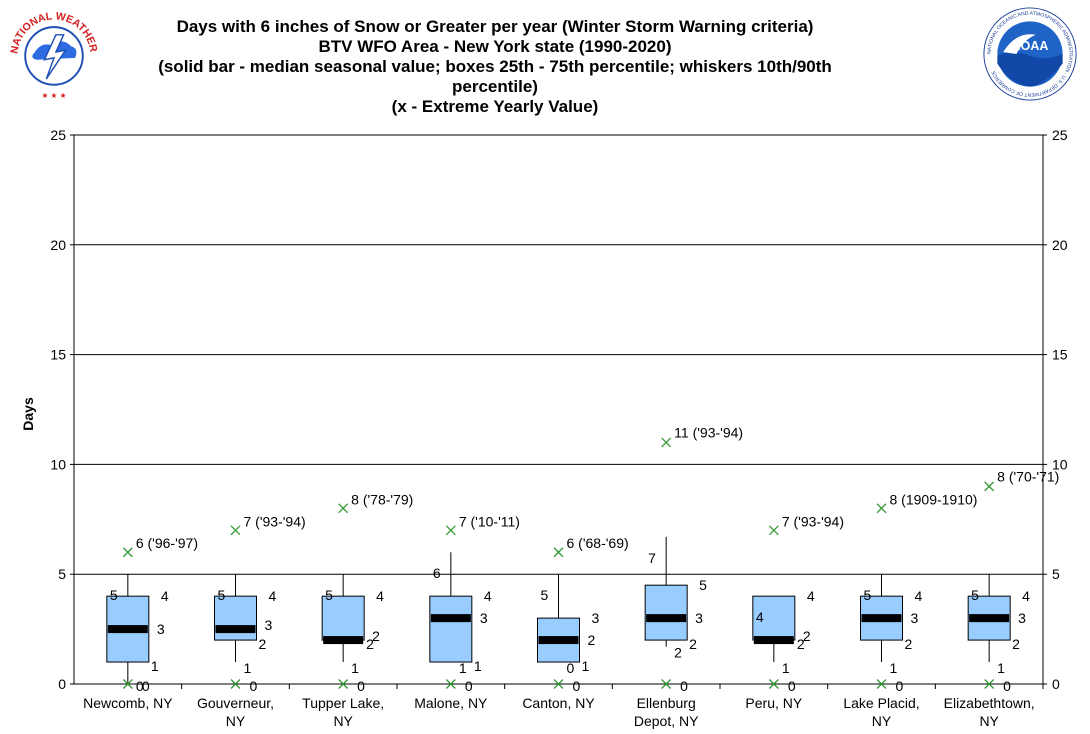 This screenshot has height=734, width=1090. I want to click on extreme-label: 6 ('68-'69), so click(598, 543).